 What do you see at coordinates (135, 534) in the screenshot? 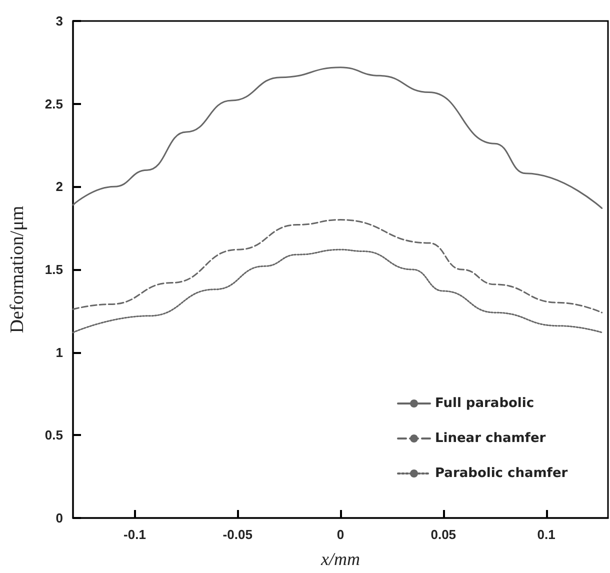
I see `x-tick-label: -0.1` at bounding box center [135, 534].